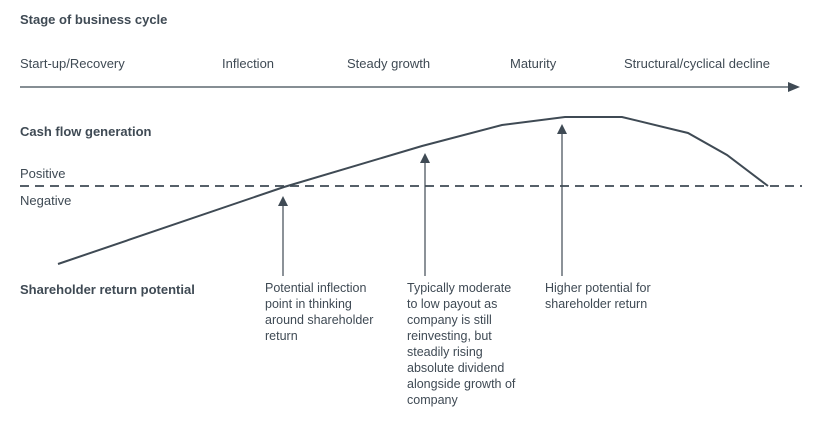  What do you see at coordinates (94, 19) in the screenshot?
I see `diagram-title: Stage of business cycle` at bounding box center [94, 19].